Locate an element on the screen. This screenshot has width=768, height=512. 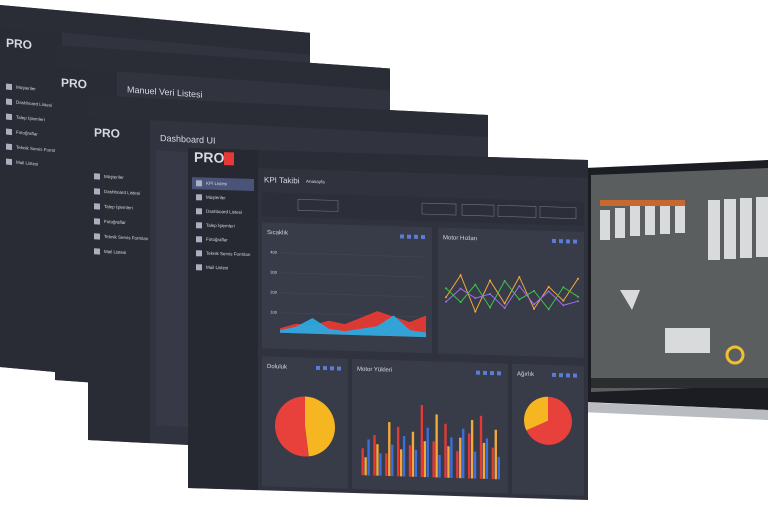
grid-line is located at coordinates (353, 315).